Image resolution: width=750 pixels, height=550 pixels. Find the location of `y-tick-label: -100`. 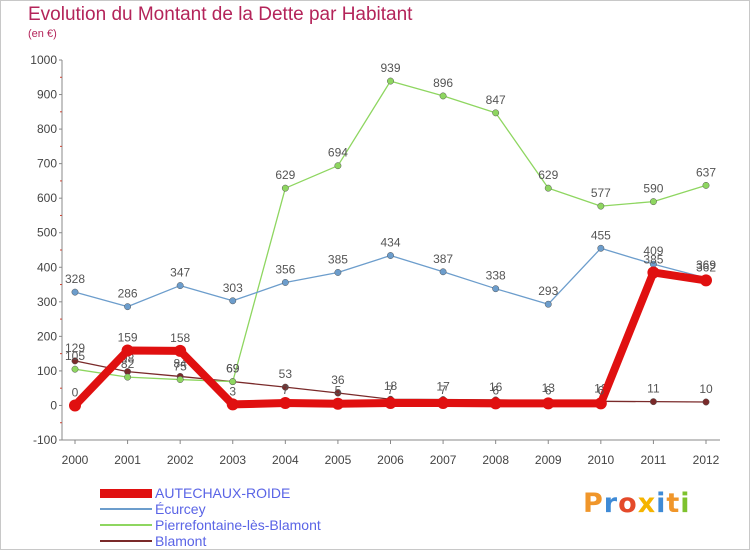

y-tick-label: -100 is located at coordinates (45, 440).